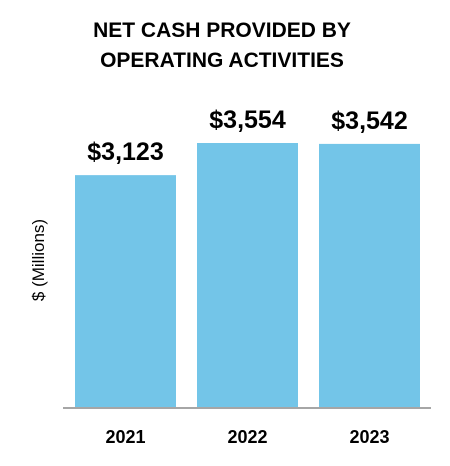  I want to click on chart-title-line-1: NET CASH PROVIDED BY, so click(222, 30).